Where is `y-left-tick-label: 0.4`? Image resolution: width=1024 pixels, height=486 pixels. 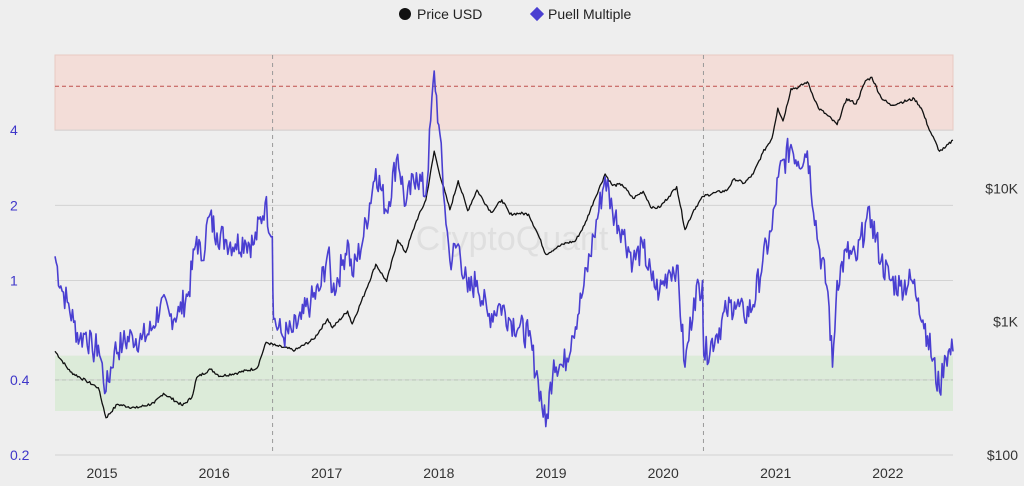
y-left-tick-label: 0.4 is located at coordinates (20, 380).